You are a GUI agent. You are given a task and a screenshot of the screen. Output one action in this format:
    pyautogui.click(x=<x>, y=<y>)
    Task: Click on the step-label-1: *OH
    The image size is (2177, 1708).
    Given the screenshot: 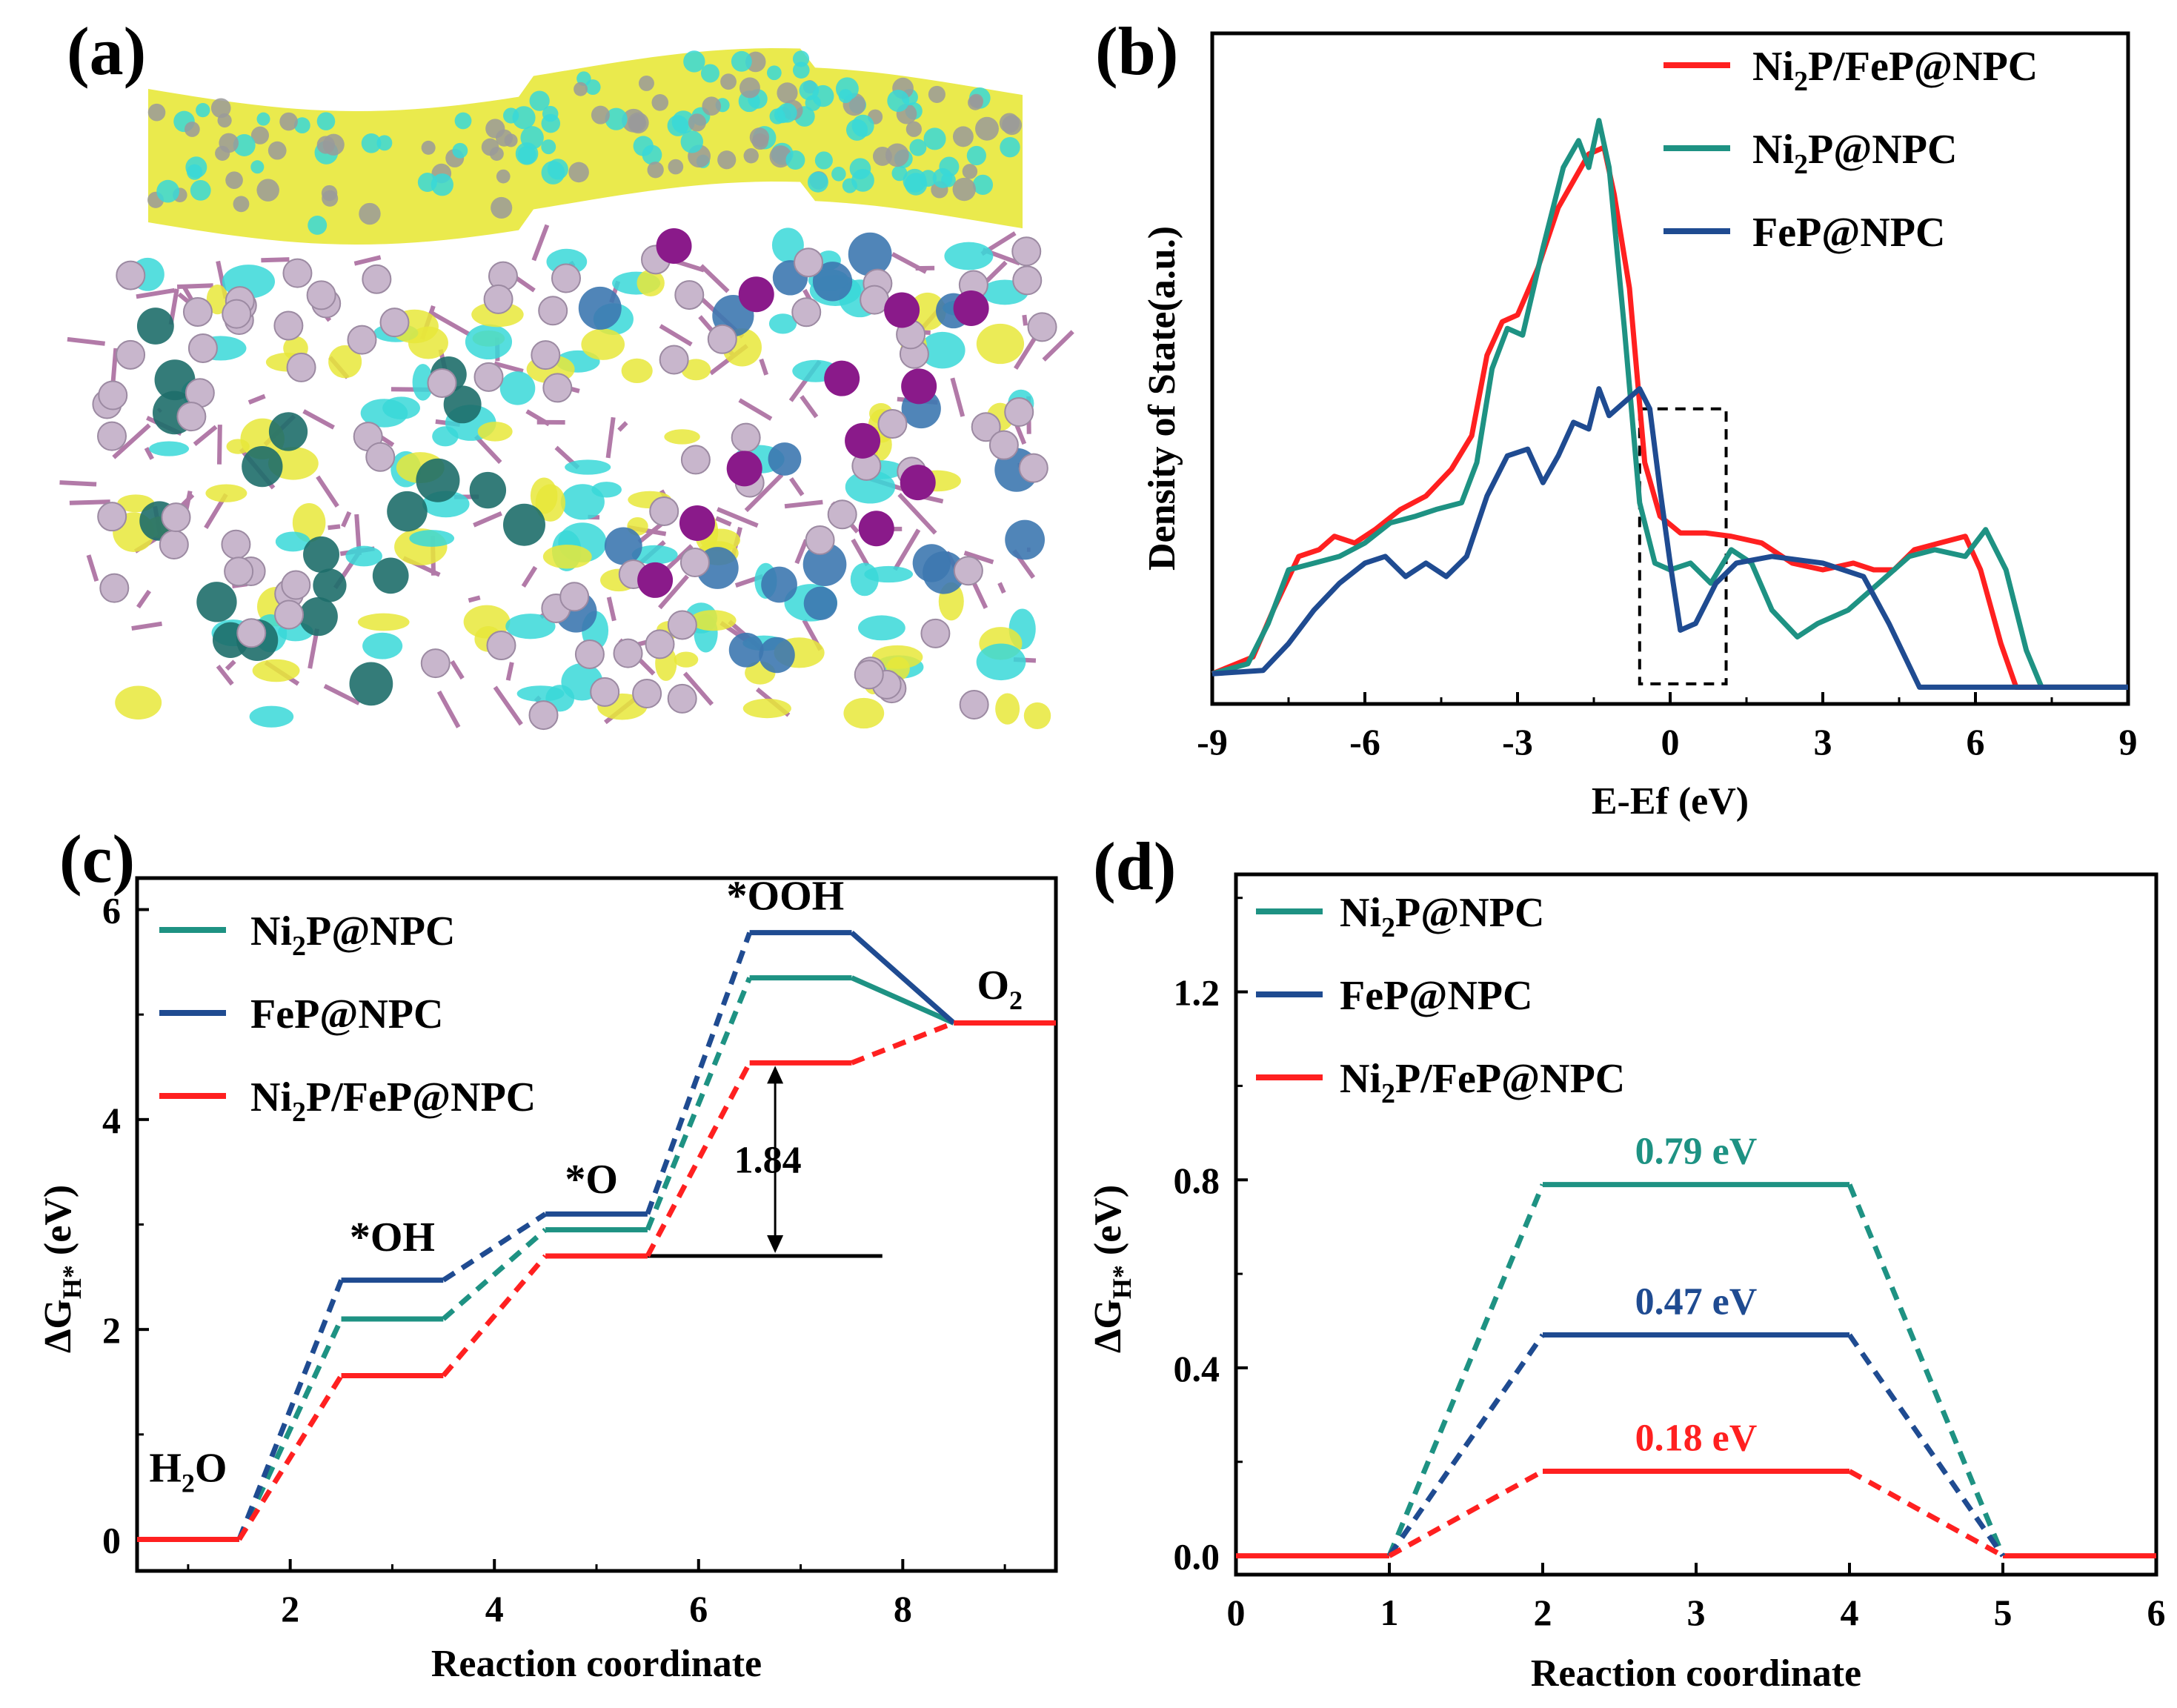 What is the action you would take?
    pyautogui.click(x=392, y=1237)
    